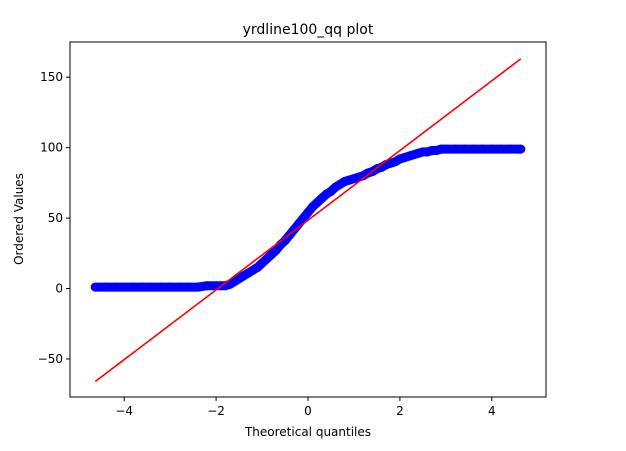  What do you see at coordinates (308, 30) in the screenshot?
I see `chart-title: yrdline100_qq plot` at bounding box center [308, 30].